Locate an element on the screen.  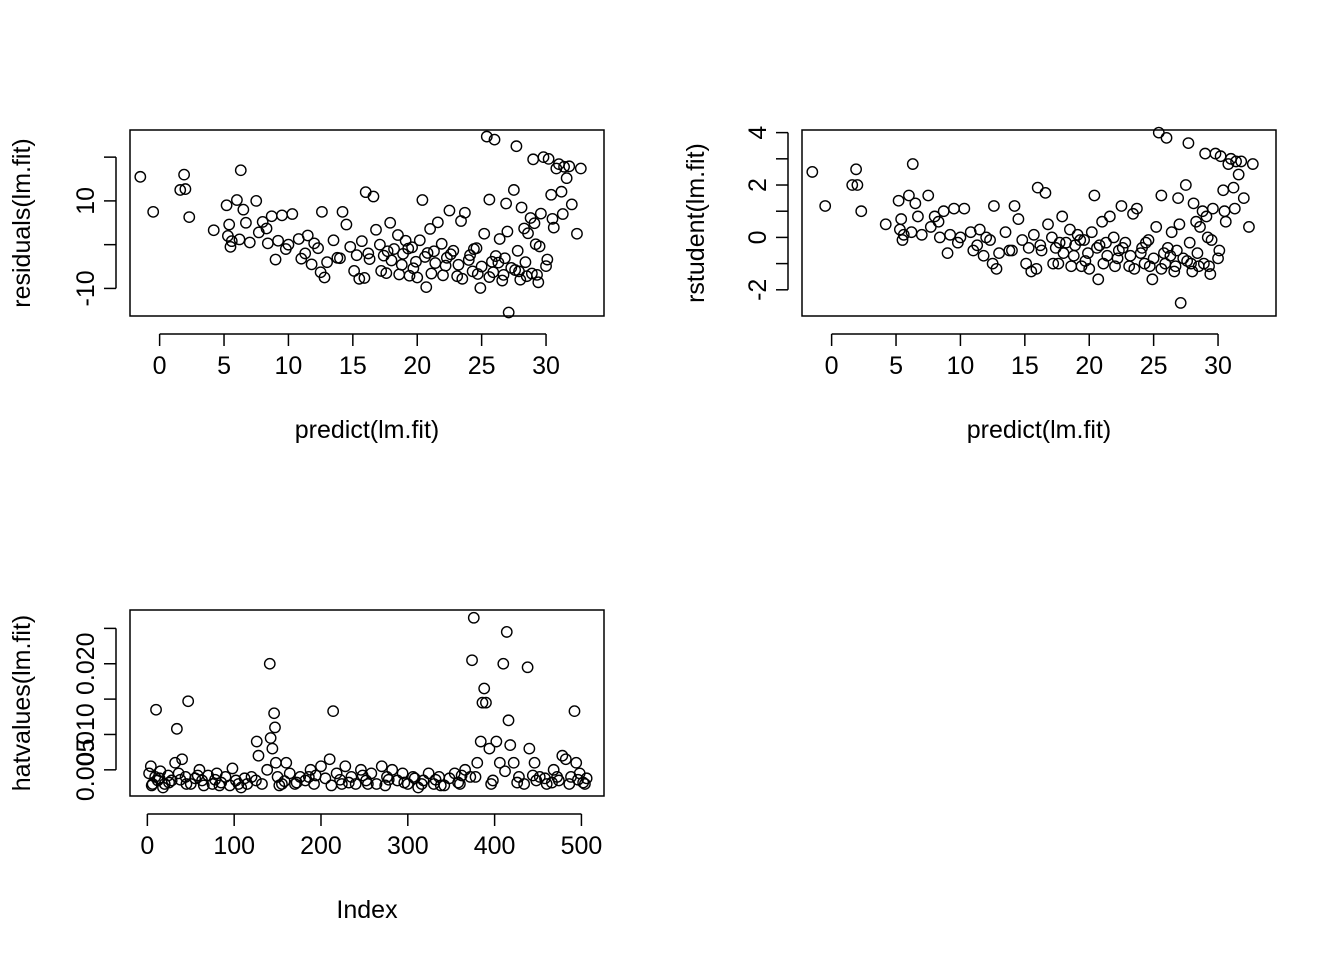
rstudent-plot-y-tick-label: 4 is located at coordinates (758, 133).